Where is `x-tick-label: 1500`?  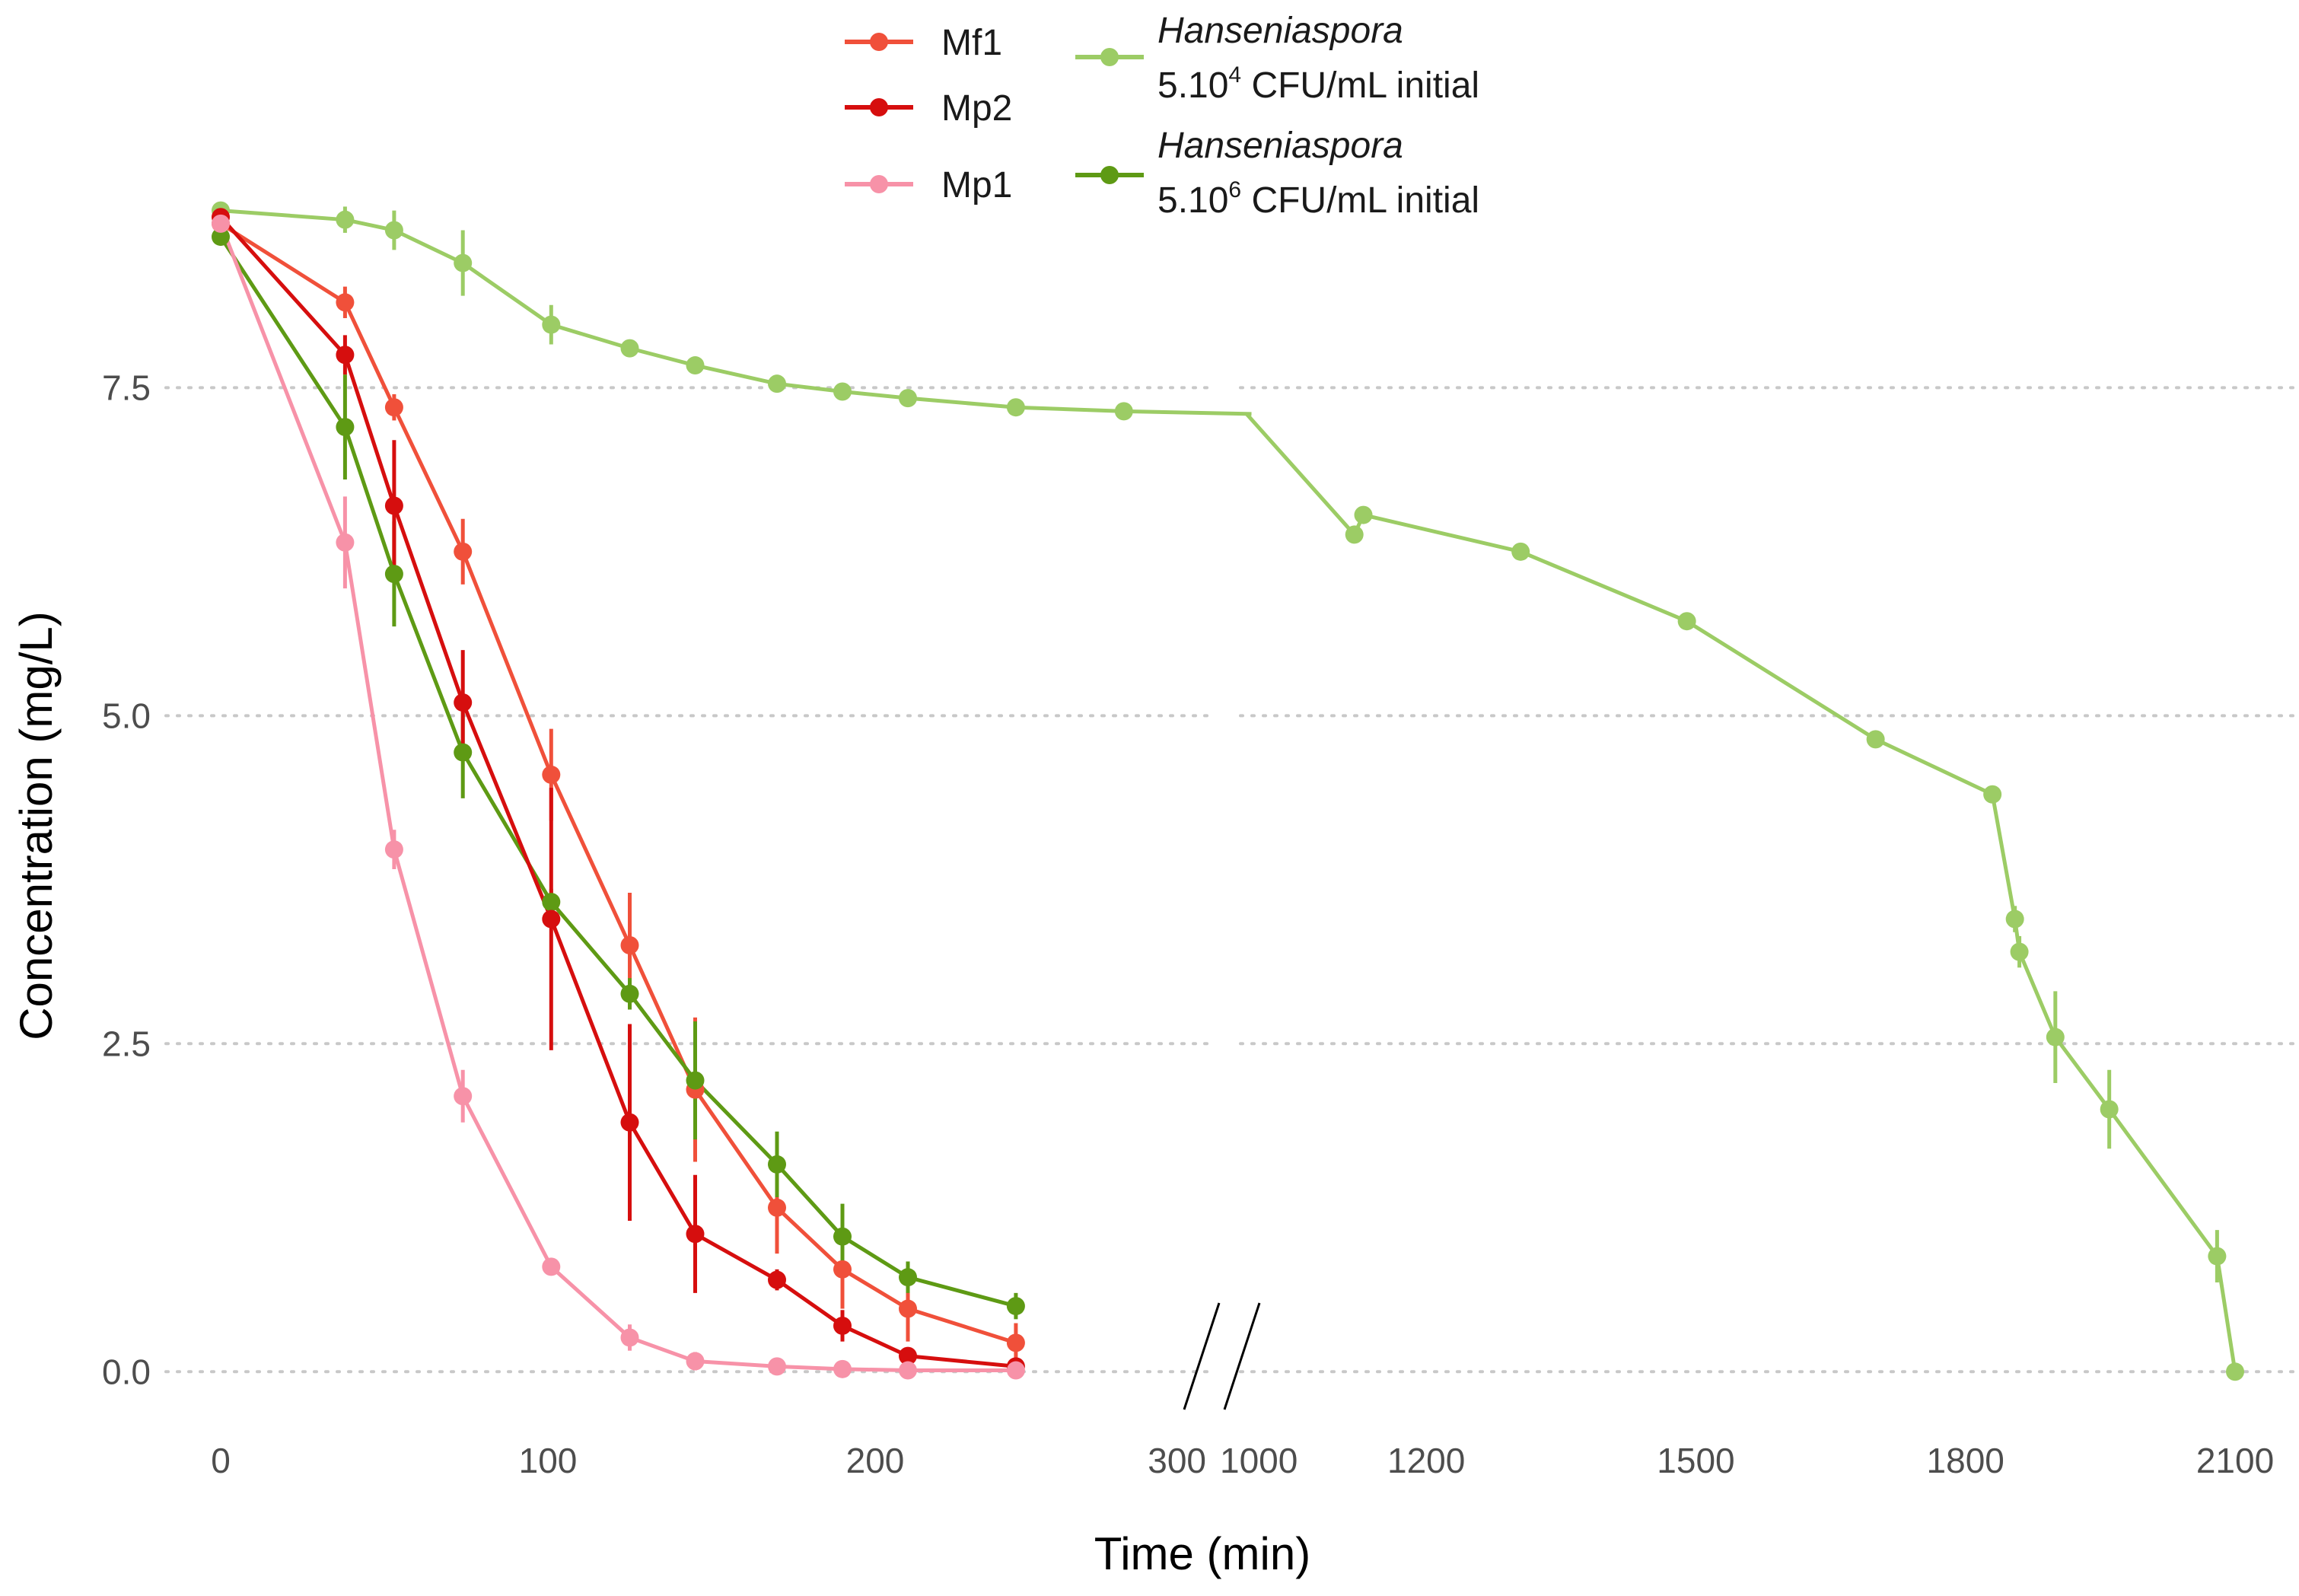 x-tick-label: 1500 is located at coordinates (1695, 1460).